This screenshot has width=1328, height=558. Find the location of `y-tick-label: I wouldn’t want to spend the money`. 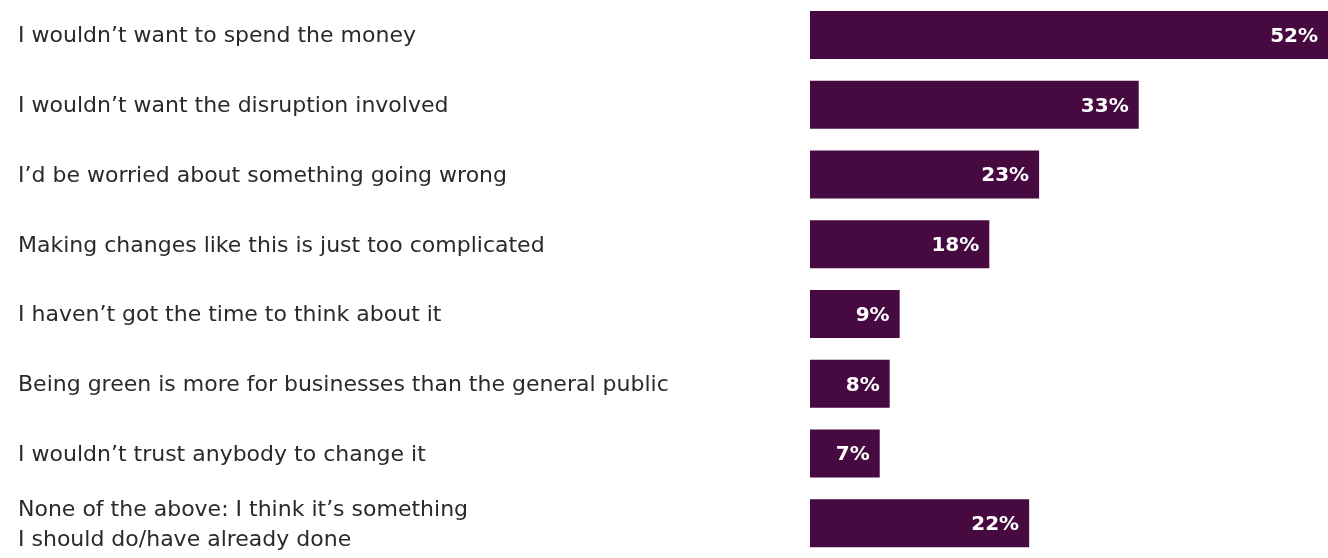

y-tick-label: I wouldn’t want to spend the money is located at coordinates (217, 35).